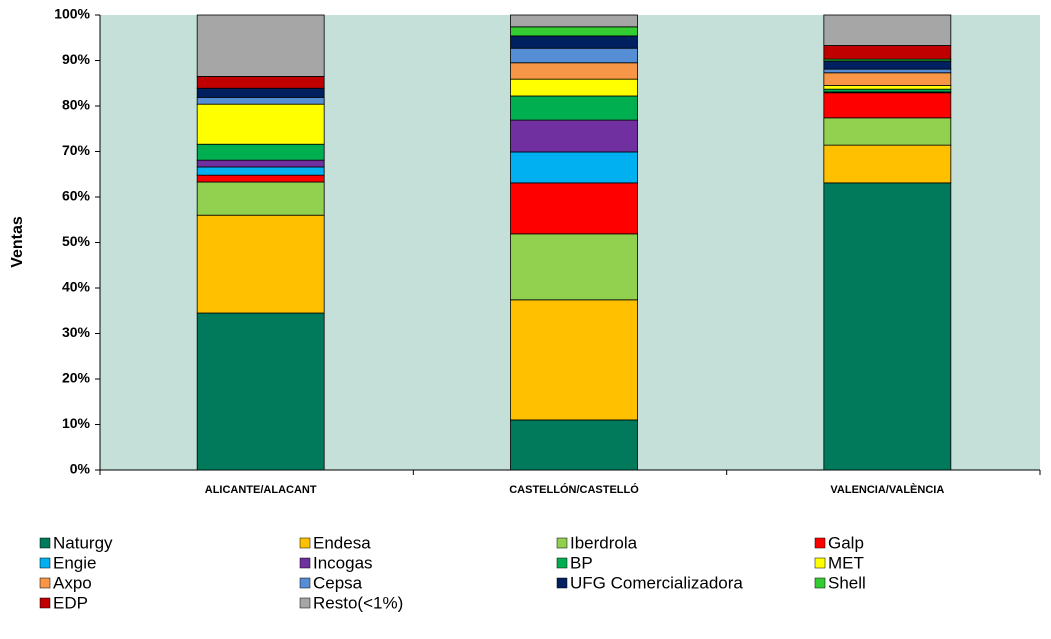 This screenshot has height=639, width=1051. I want to click on legend-label: MET, so click(846, 562).